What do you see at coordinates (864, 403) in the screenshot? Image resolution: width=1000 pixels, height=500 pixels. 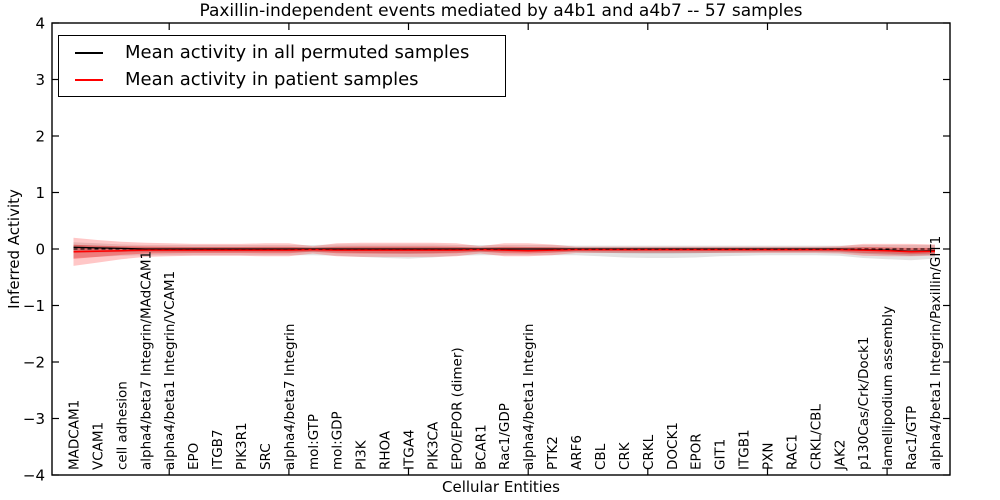 I see `x-category-label: p130Cas/Crk/Dock1` at bounding box center [864, 403].